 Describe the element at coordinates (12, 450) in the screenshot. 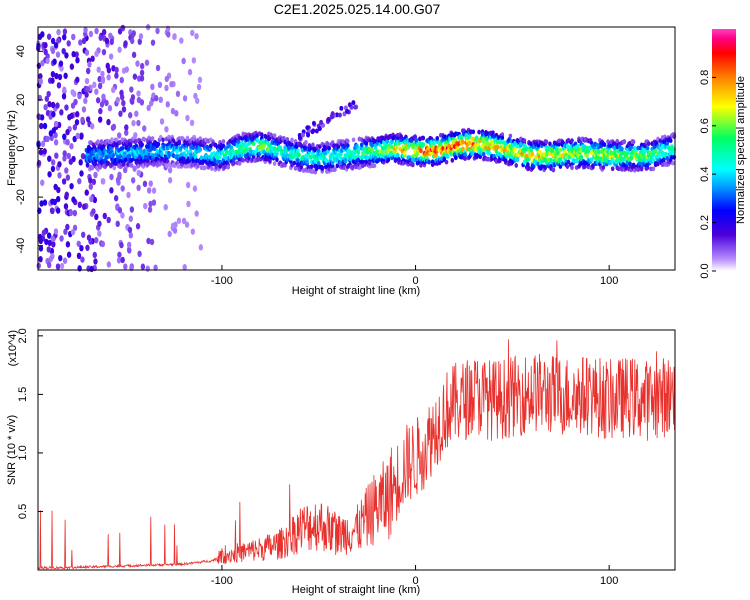

I see `snr-y-label: SNR (10 * v/v)` at that location.